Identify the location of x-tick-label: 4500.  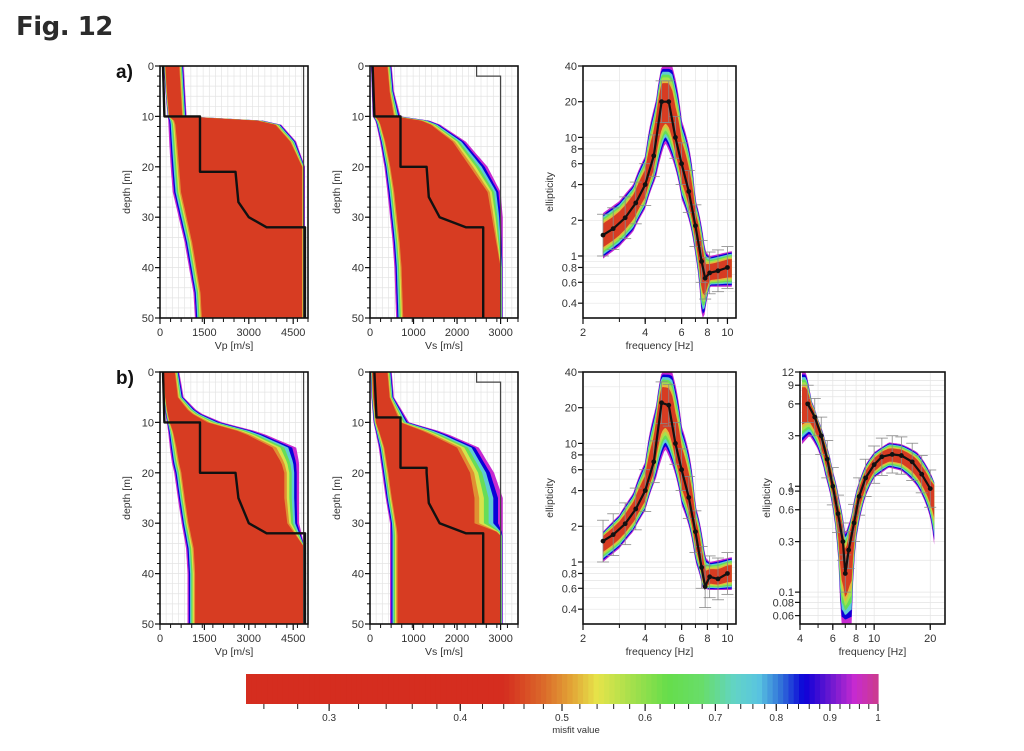
(293, 333).